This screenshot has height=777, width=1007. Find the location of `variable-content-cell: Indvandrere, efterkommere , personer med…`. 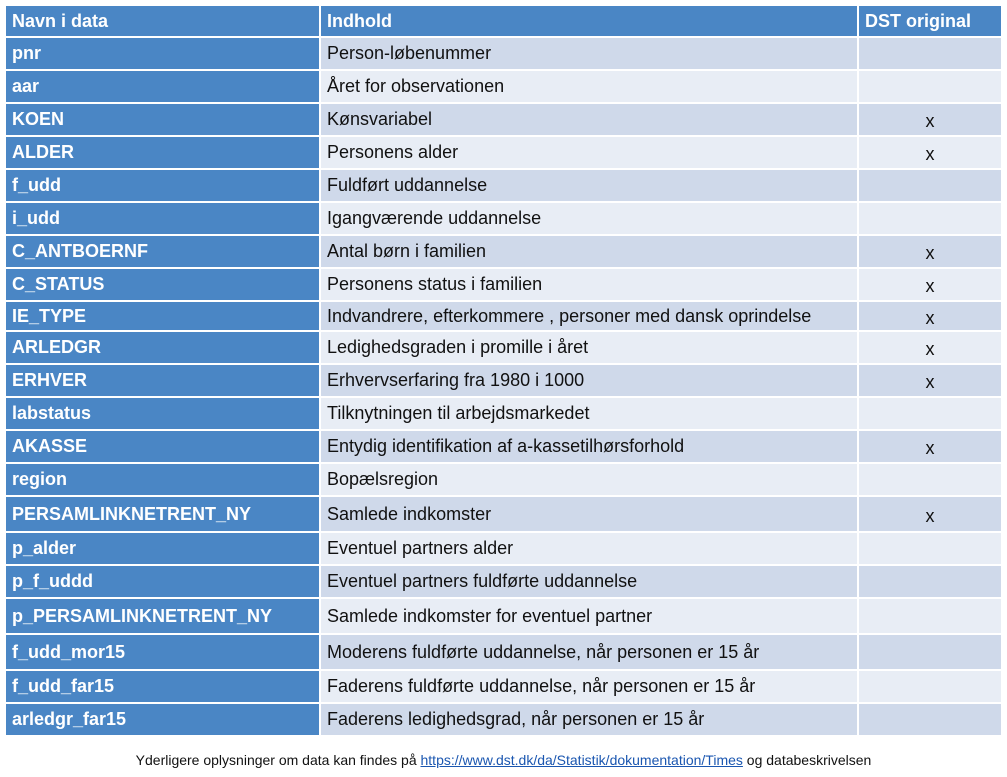

variable-content-cell: Indvandrere, efterkommere , personer med… is located at coordinates (590, 317).